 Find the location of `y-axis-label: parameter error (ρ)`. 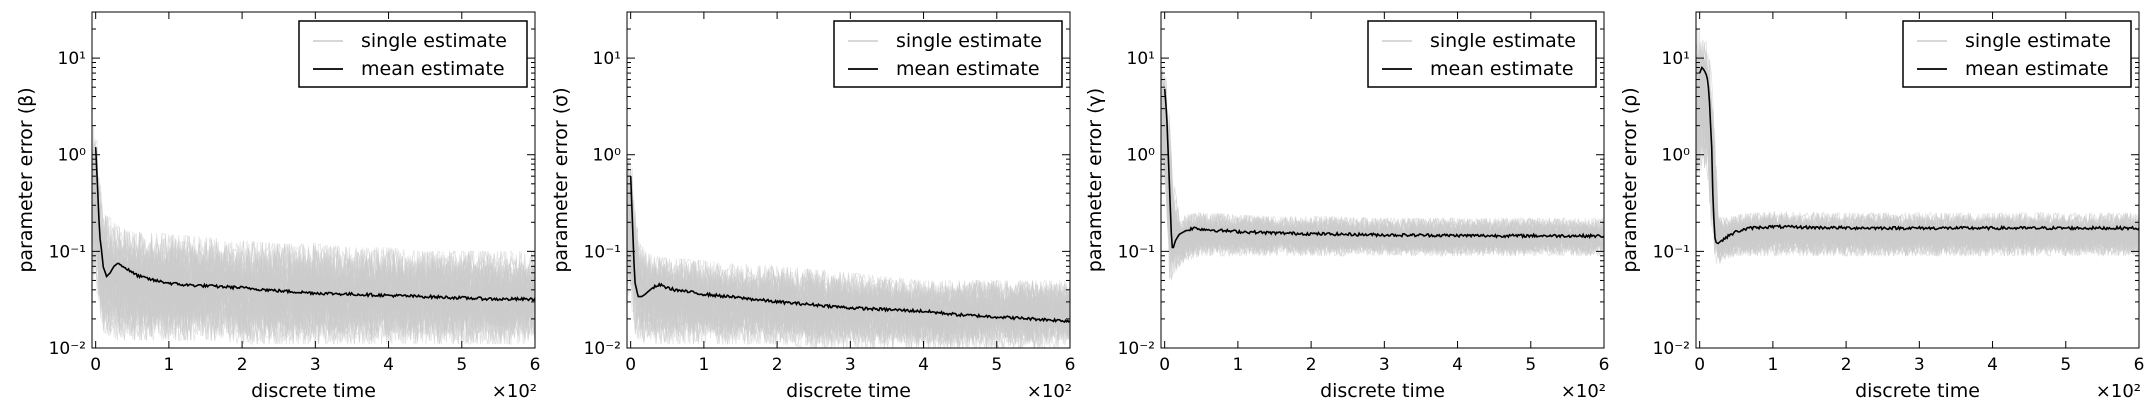

y-axis-label: parameter error (ρ) is located at coordinates (1630, 179).